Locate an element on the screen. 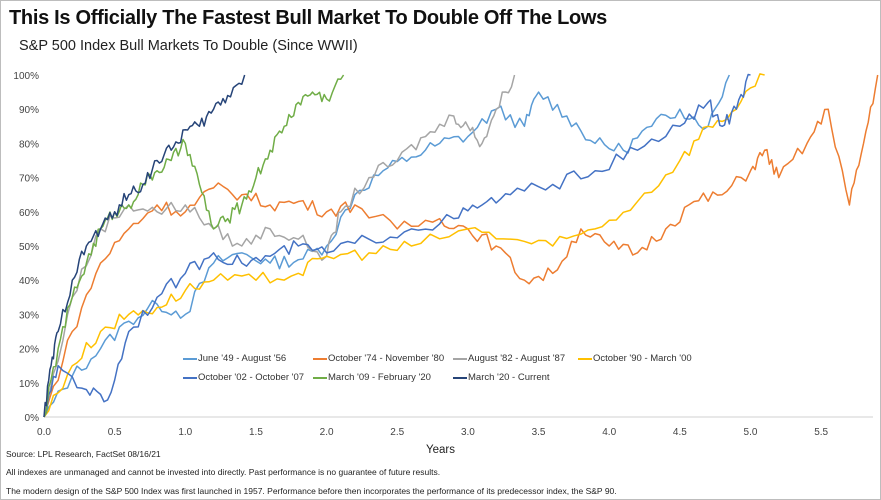 This screenshot has width=881, height=500. legend-item: October '02 - October '07 is located at coordinates (248, 377).